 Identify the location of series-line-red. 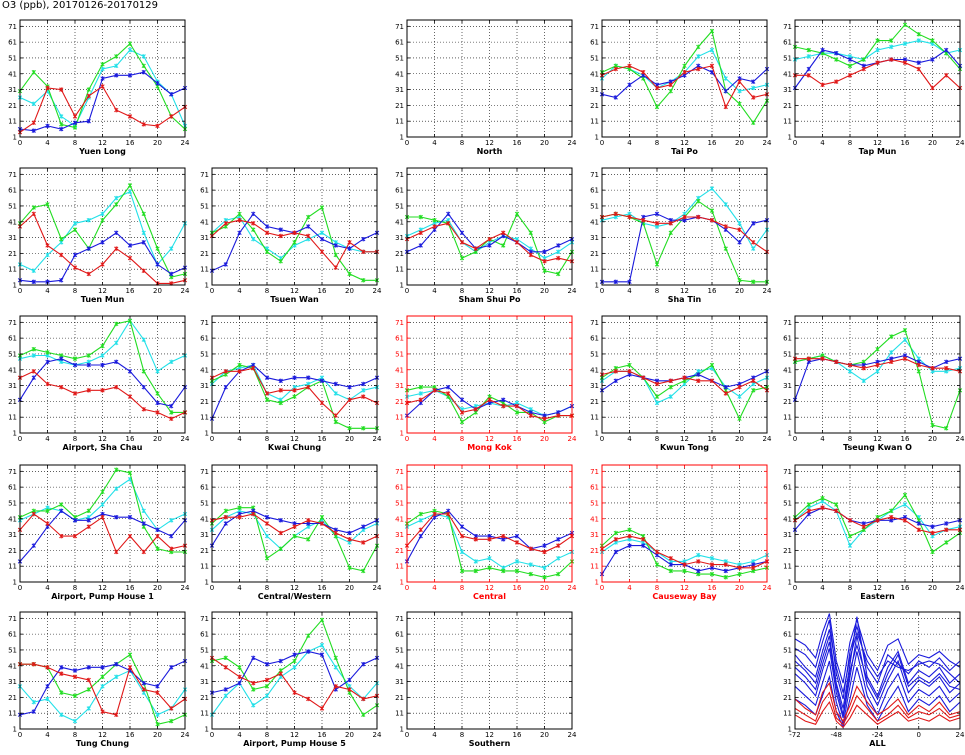
(102, 395).